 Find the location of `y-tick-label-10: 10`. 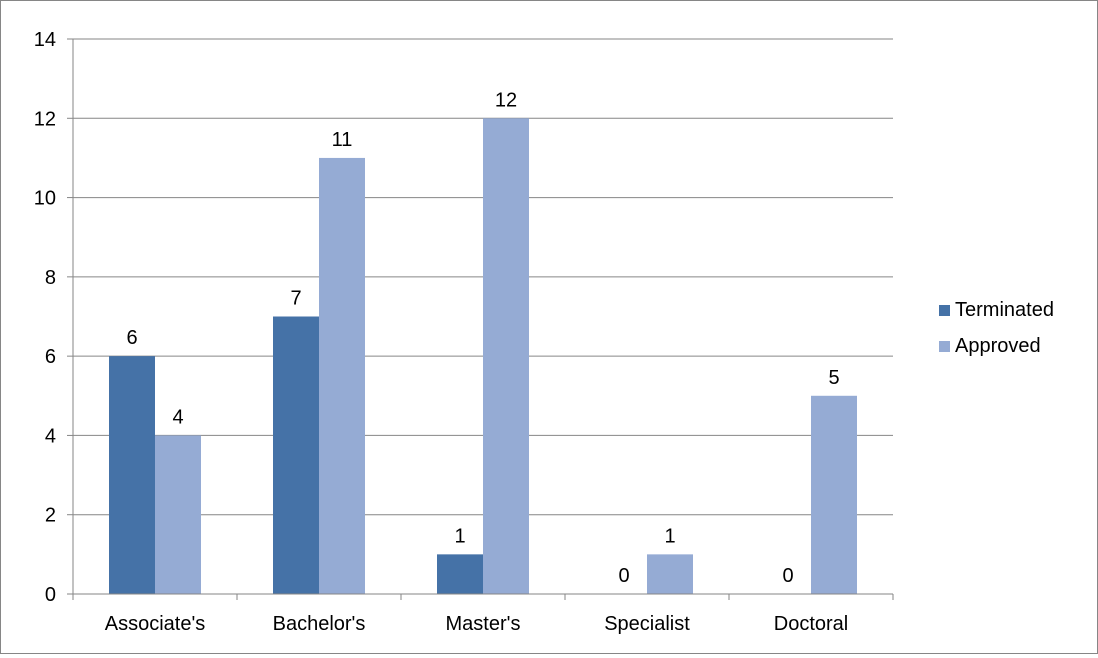

y-tick-label-10: 10 is located at coordinates (45, 199).